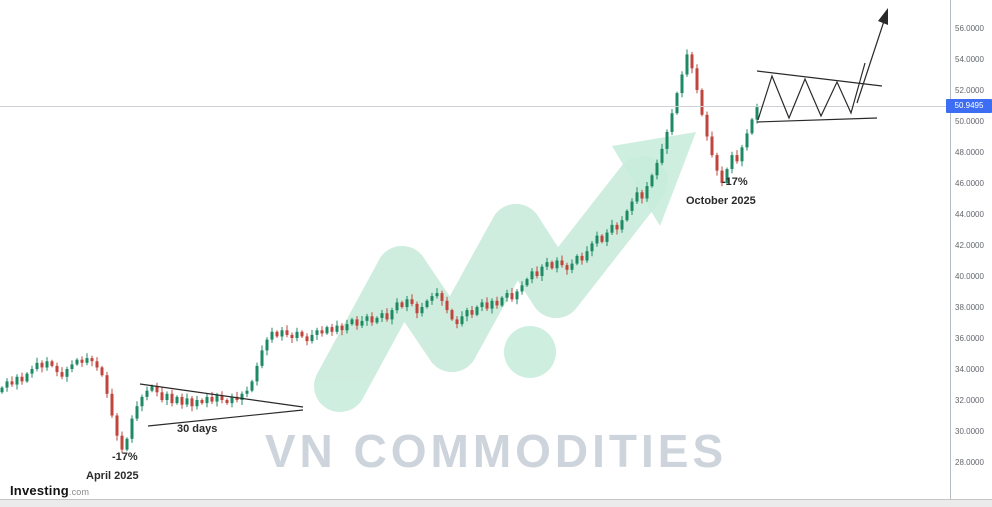 This screenshot has height=507, width=992. Describe the element at coordinates (969, 462) in the screenshot. I see `axis-tick-label: 28.0000` at that location.